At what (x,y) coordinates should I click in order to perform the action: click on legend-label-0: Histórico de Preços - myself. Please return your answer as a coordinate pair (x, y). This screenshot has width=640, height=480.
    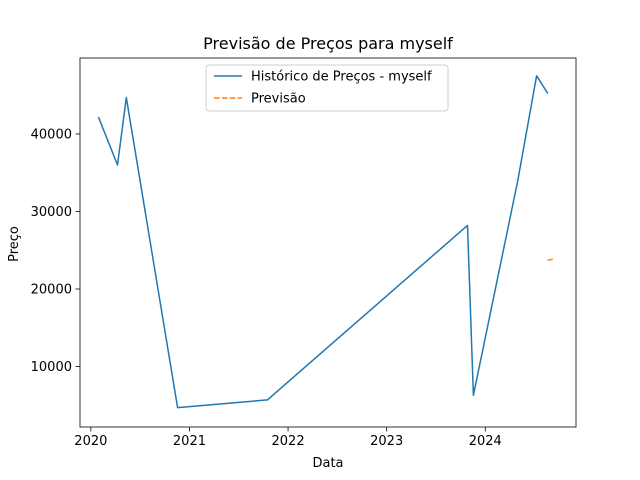
    Looking at the image, I should click on (341, 77).